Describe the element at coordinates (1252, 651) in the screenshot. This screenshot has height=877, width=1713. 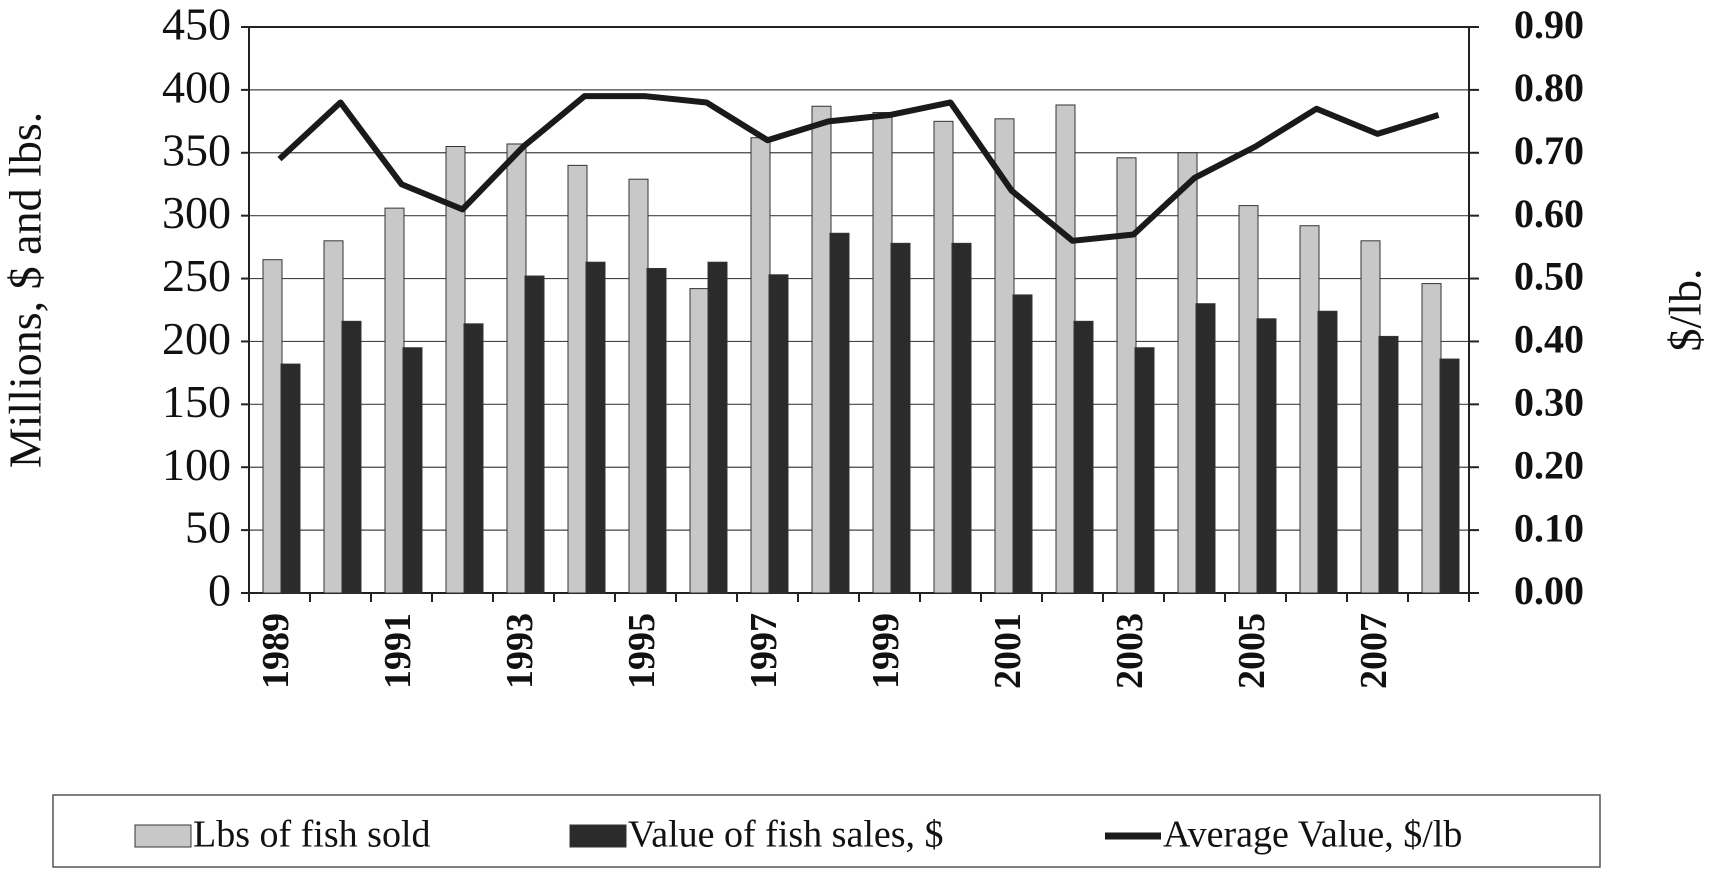
I see `x-tick-label: 2005` at that location.